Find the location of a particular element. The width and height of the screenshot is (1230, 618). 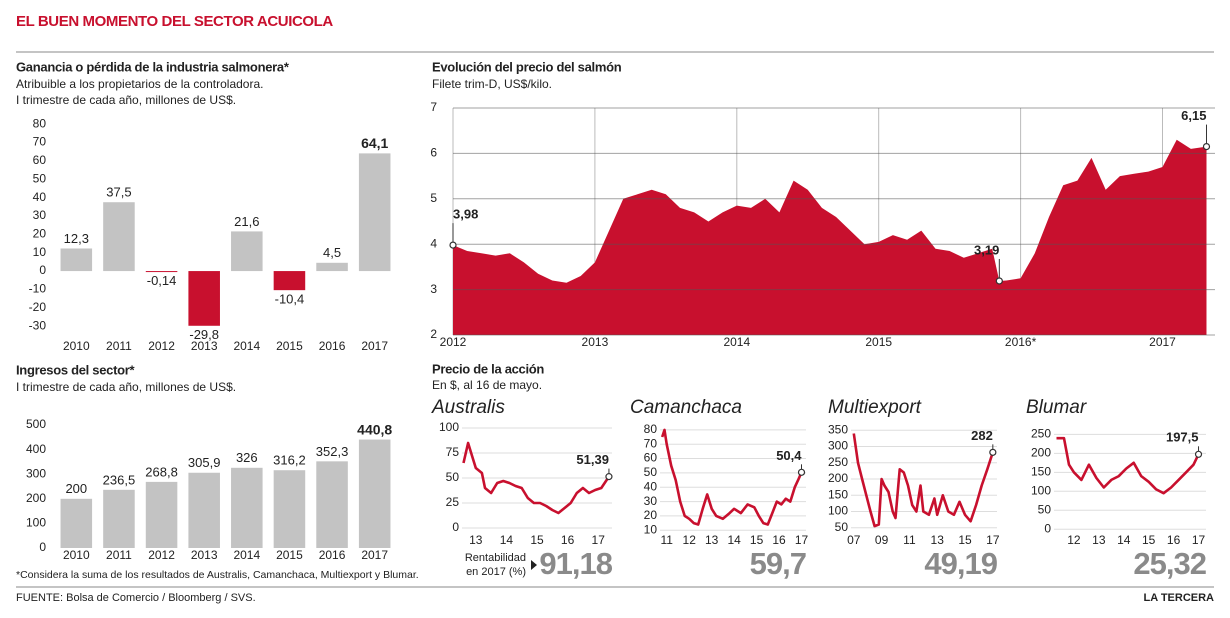

value-label: 3,98 is located at coordinates (465, 214).